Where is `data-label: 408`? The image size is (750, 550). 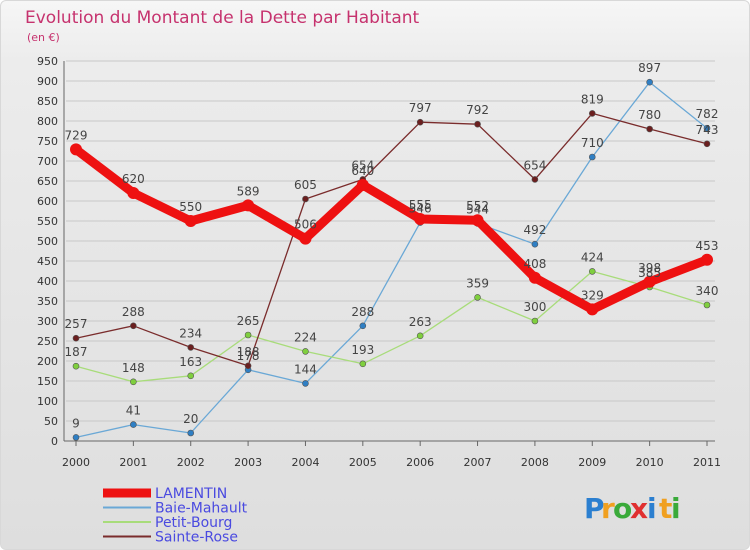 data-label: 408 is located at coordinates (534, 264).